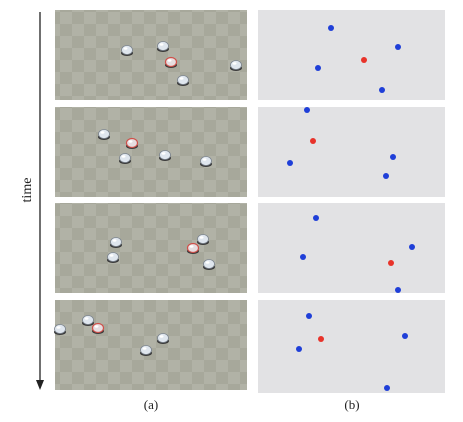 Image resolution: width=463 pixels, height=422 pixels. Describe the element at coordinates (27, 190) in the screenshot. I see `time-label: time` at that location.